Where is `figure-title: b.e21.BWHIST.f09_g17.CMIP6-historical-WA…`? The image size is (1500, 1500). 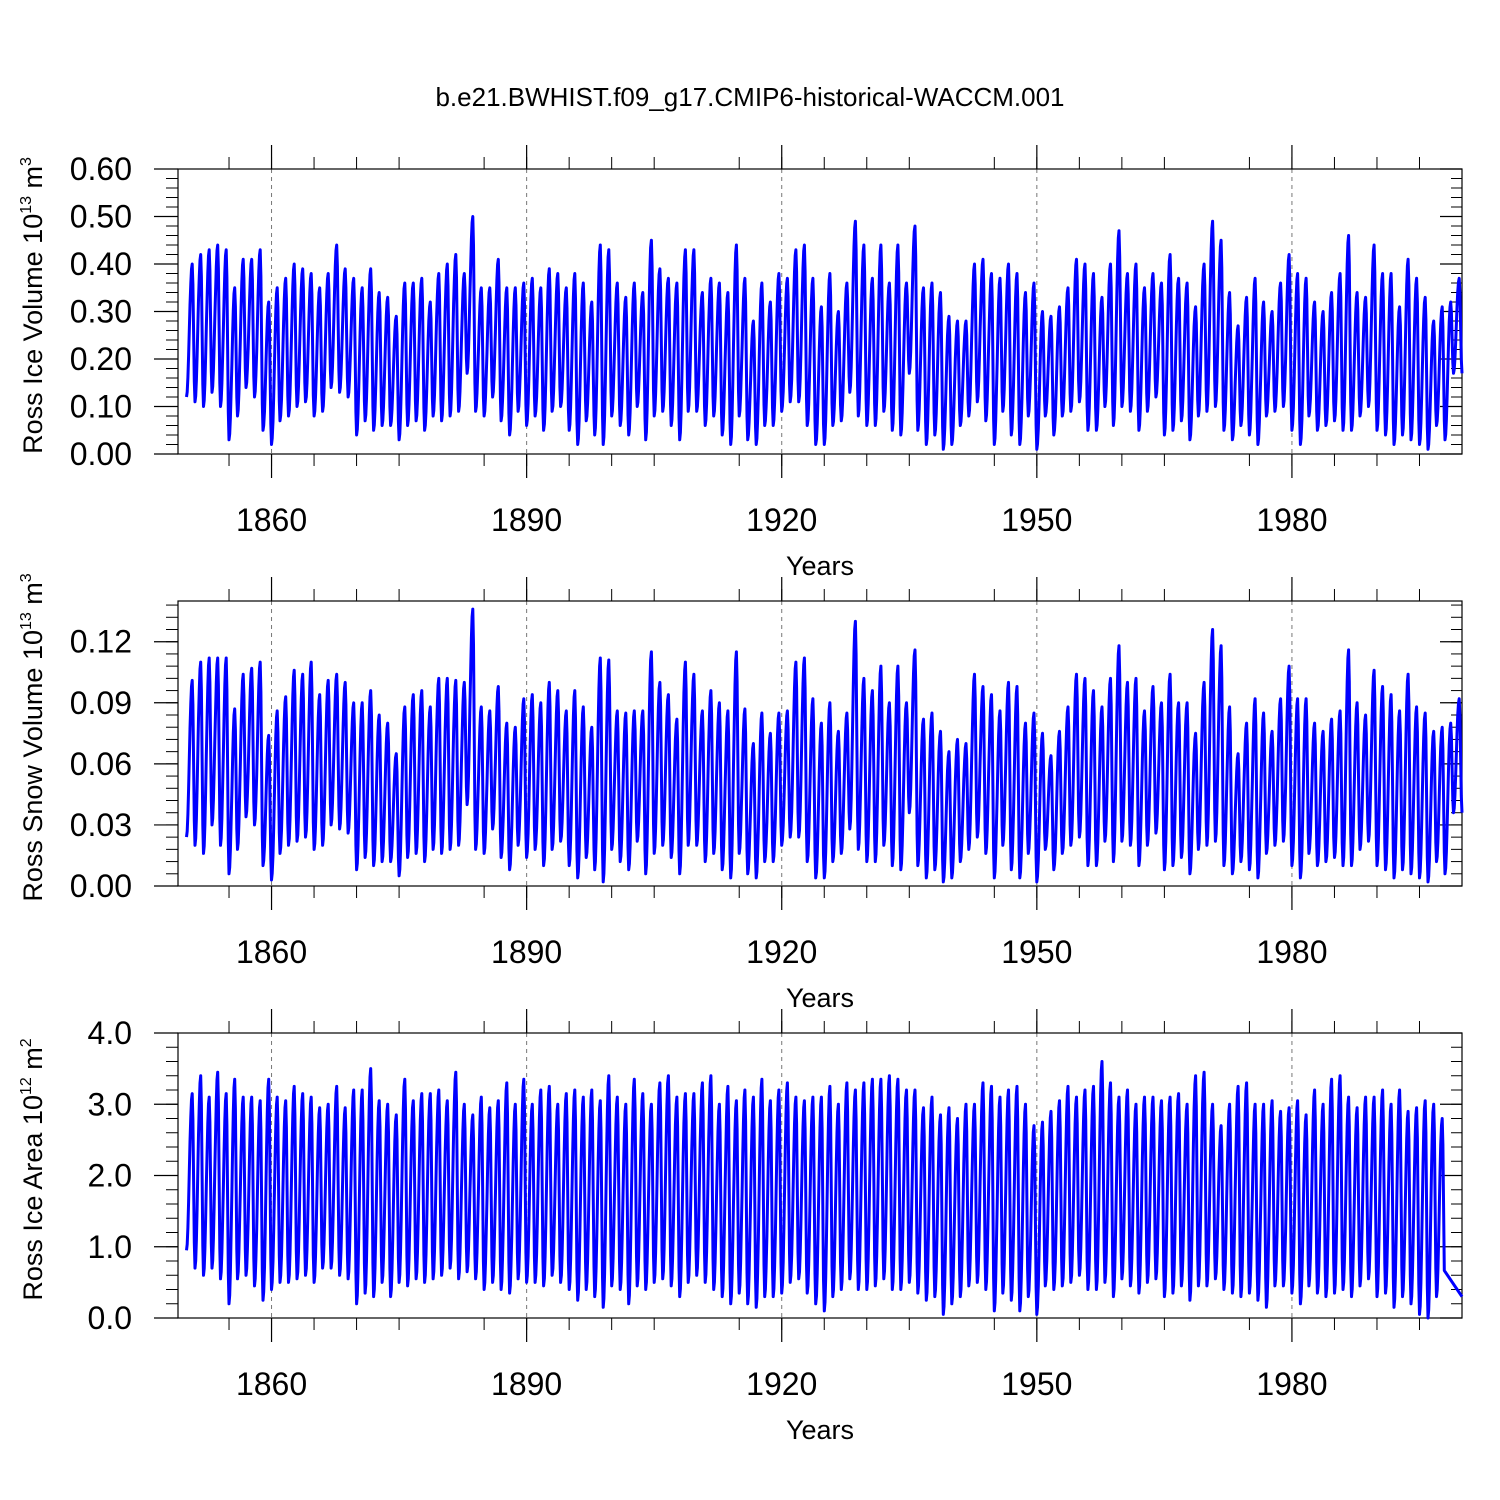 figure-title: b.e21.BWHIST.f09_g17.CMIP6-historical-WA… is located at coordinates (749, 97).